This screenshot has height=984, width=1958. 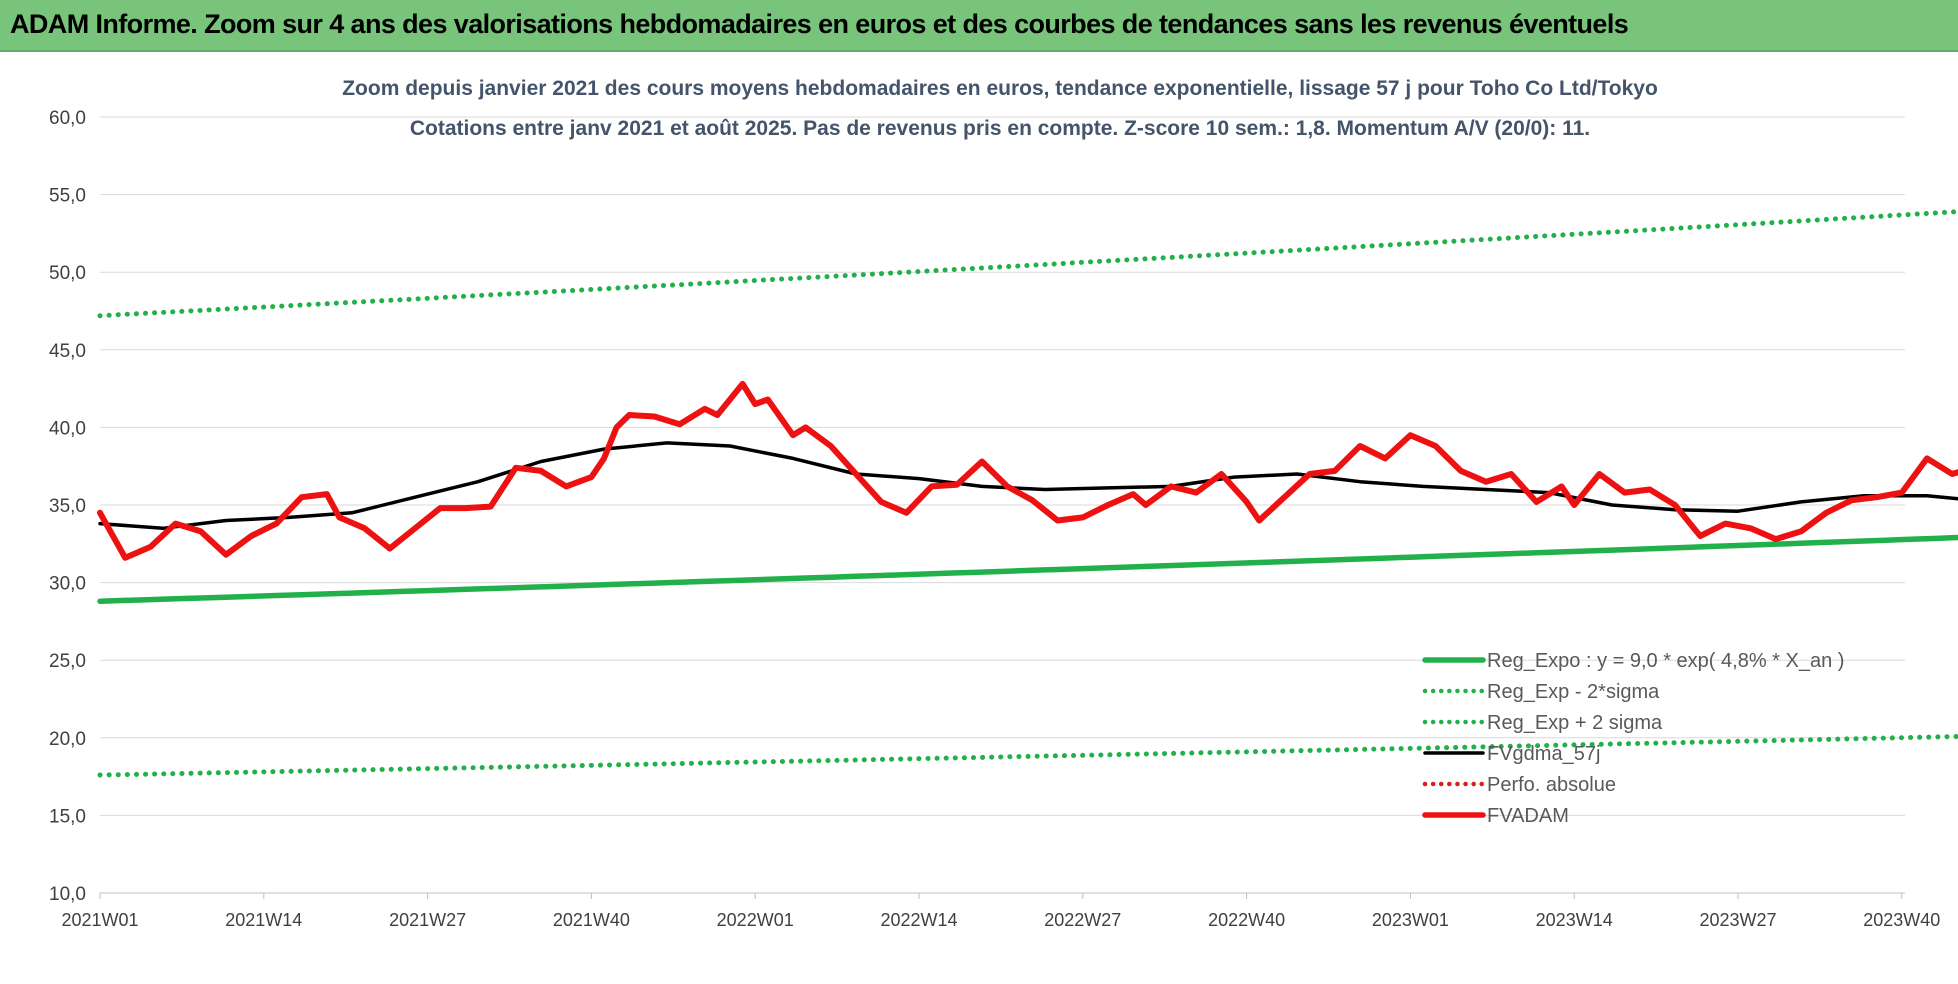 What do you see at coordinates (1528, 816) in the screenshot?
I see `legend-label: FVADAM` at bounding box center [1528, 816].